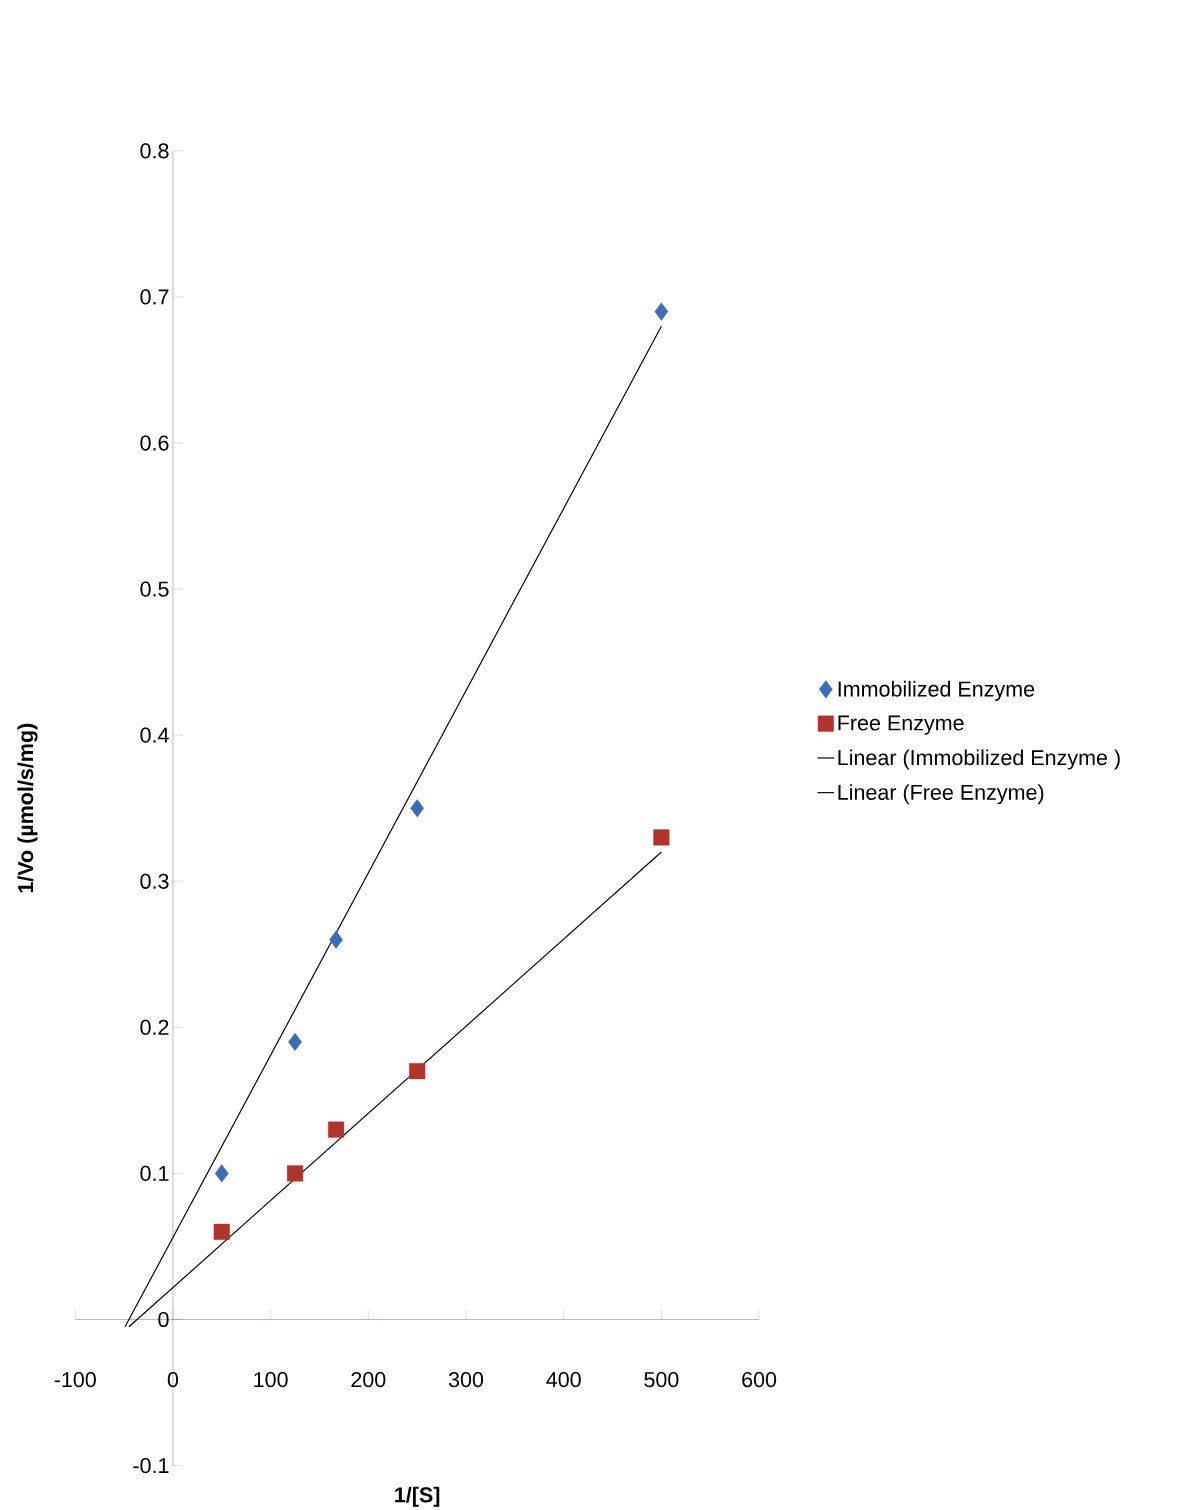 The width and height of the screenshot is (1195, 1510). I want to click on y-tick-label: 0.4, so click(154, 735).